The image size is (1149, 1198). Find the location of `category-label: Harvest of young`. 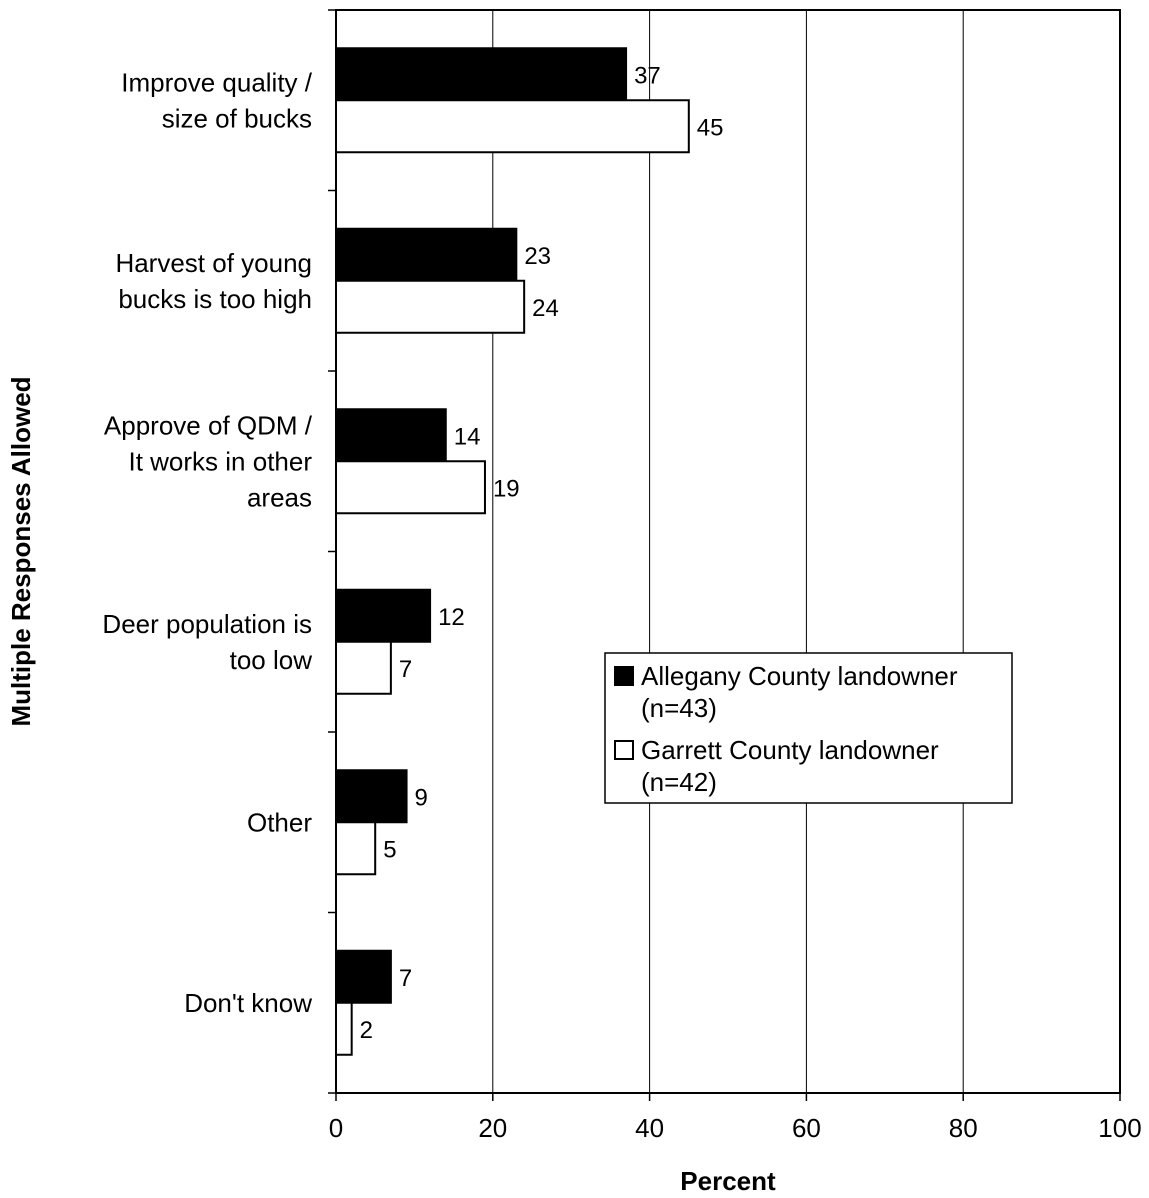

category-label: Harvest of young is located at coordinates (213, 263).